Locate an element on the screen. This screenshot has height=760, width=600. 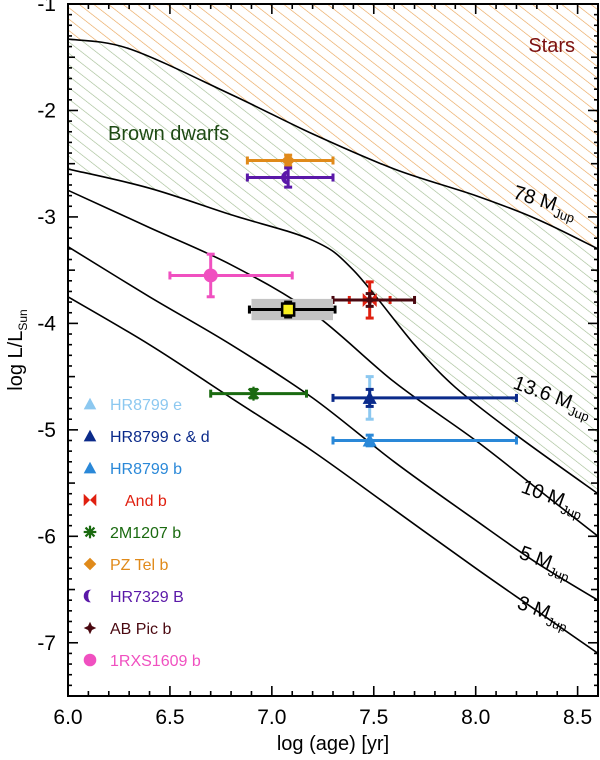
legend-label-and-b: And b is located at coordinates (146, 501).